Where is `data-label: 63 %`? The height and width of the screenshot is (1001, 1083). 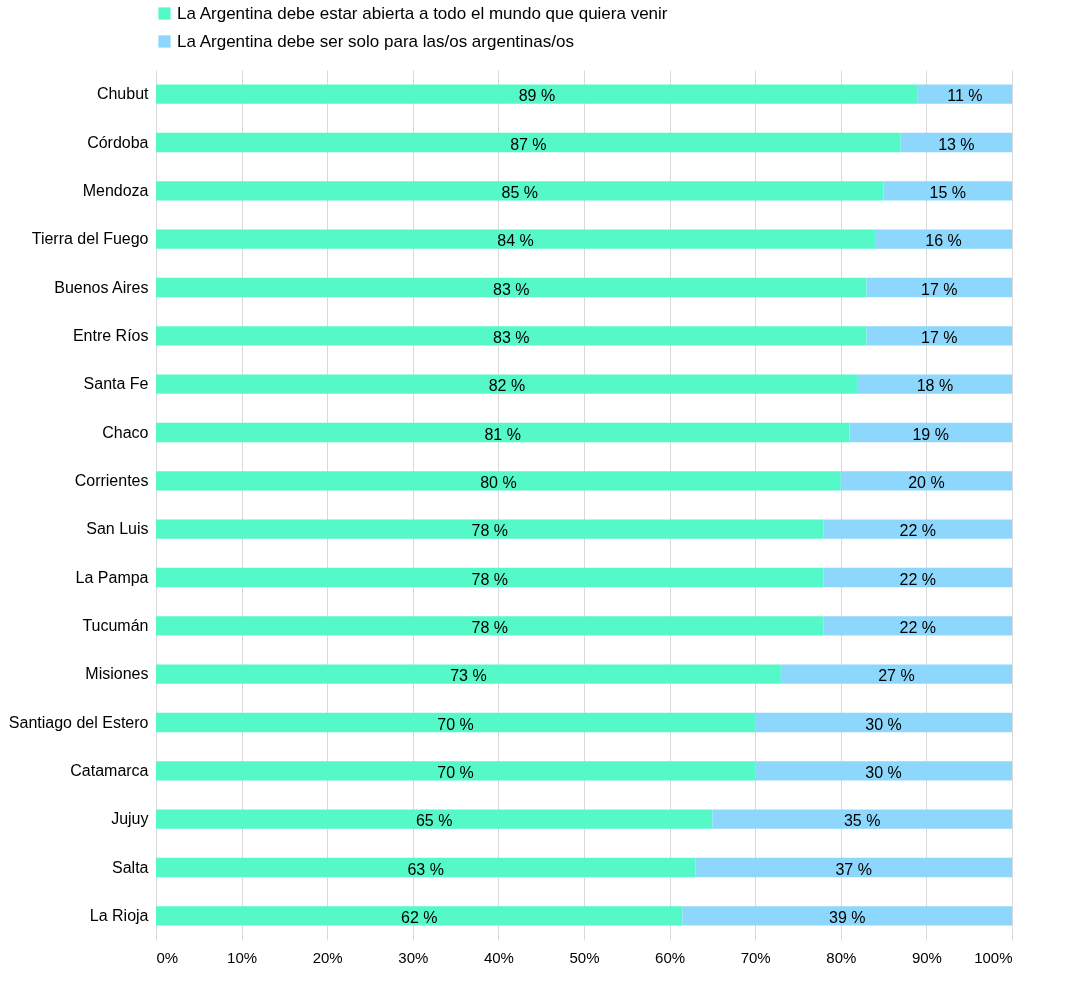 data-label: 63 % is located at coordinates (425, 869).